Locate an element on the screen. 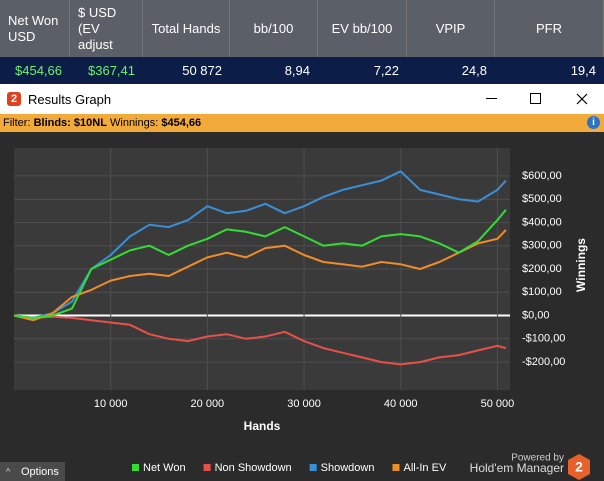 Image resolution: width=604 pixels, height=481 pixels. x-tick-label: 20 000 is located at coordinates (208, 404).